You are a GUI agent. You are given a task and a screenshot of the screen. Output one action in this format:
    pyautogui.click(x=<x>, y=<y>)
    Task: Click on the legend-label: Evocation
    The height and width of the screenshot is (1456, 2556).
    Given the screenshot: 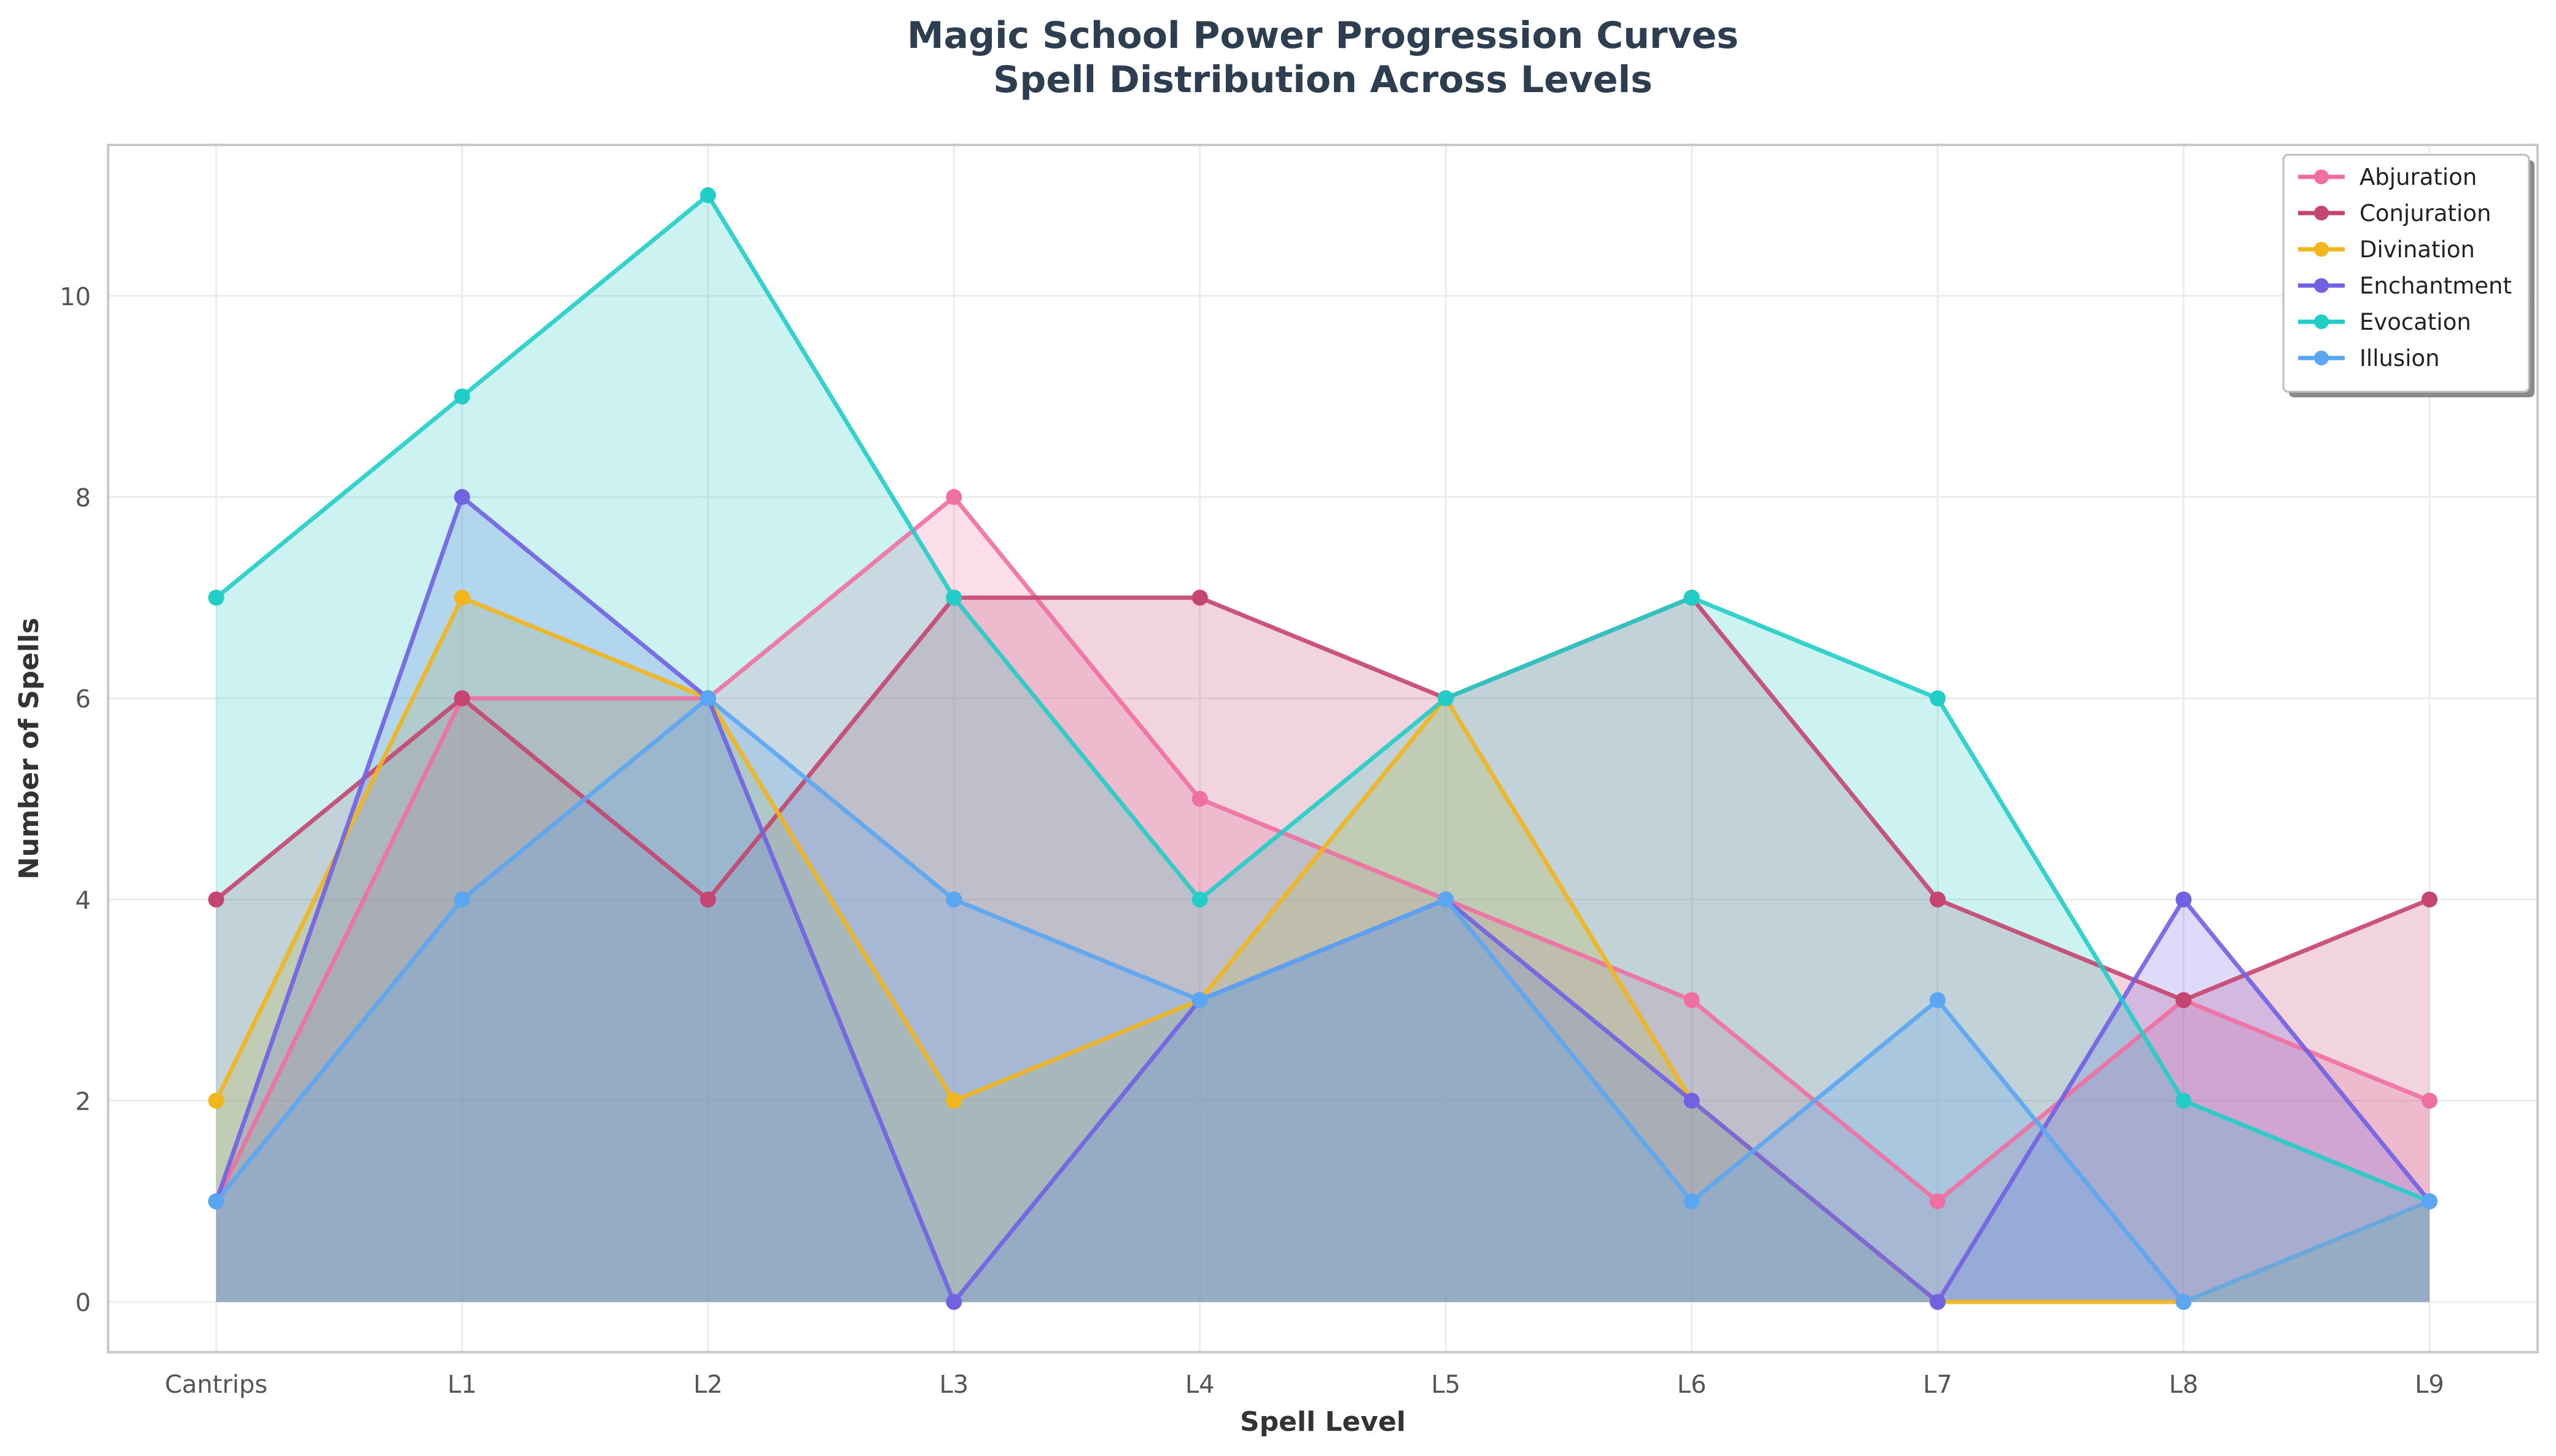 What is the action you would take?
    pyautogui.click(x=2415, y=322)
    